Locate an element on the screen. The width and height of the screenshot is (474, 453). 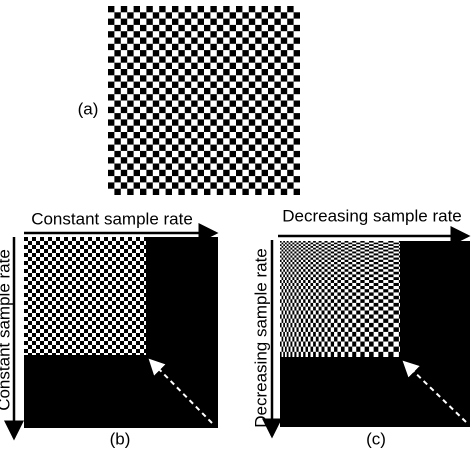
panel-label: (c) is located at coordinates (376, 438).